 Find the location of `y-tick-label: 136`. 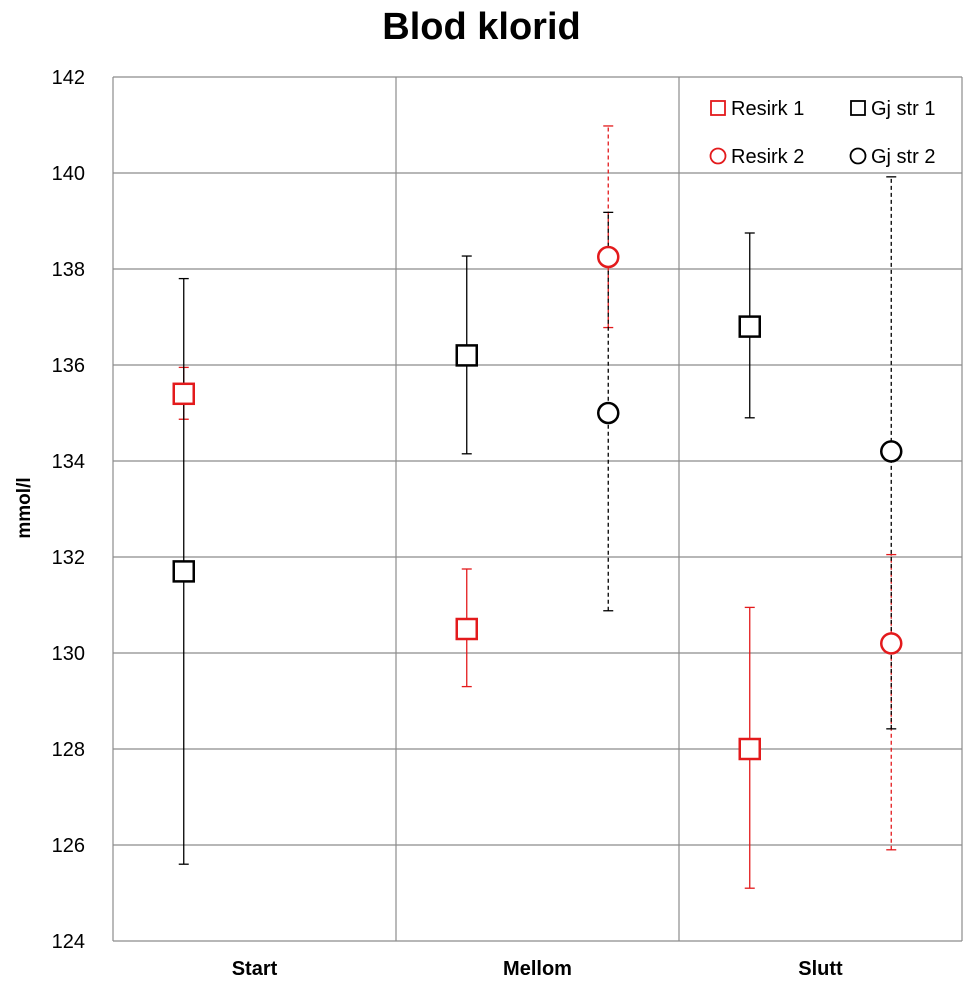

y-tick-label: 136 is located at coordinates (68, 366).